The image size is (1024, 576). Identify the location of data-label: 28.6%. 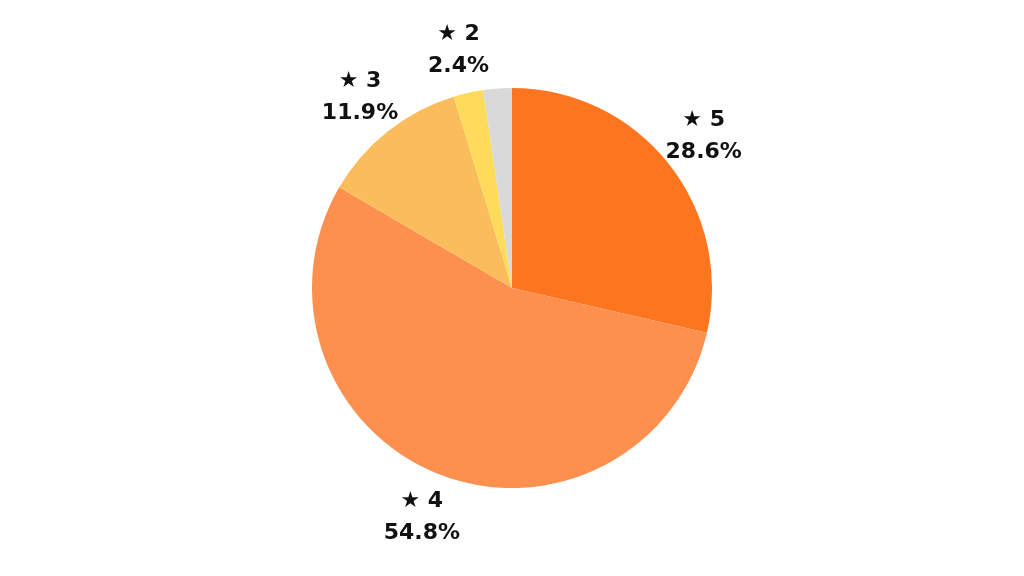
(703, 151).